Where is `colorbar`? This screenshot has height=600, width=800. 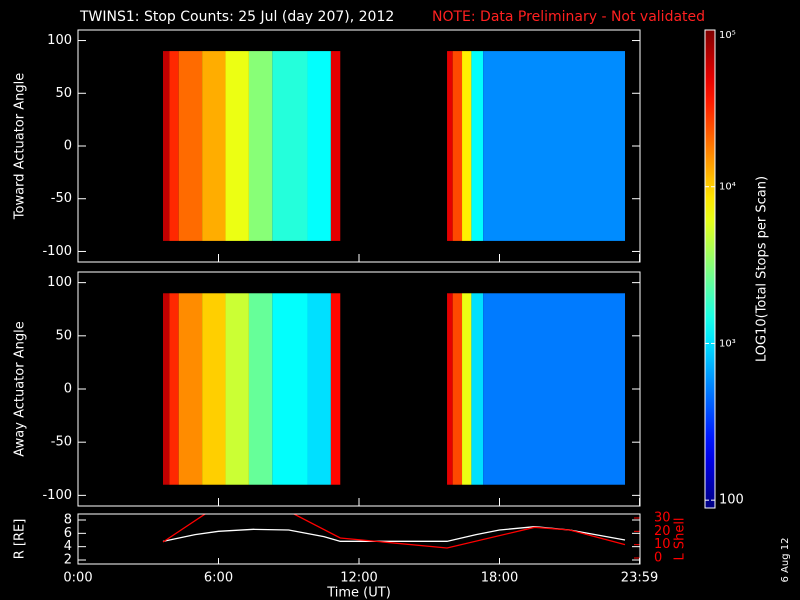 colorbar is located at coordinates (710, 269).